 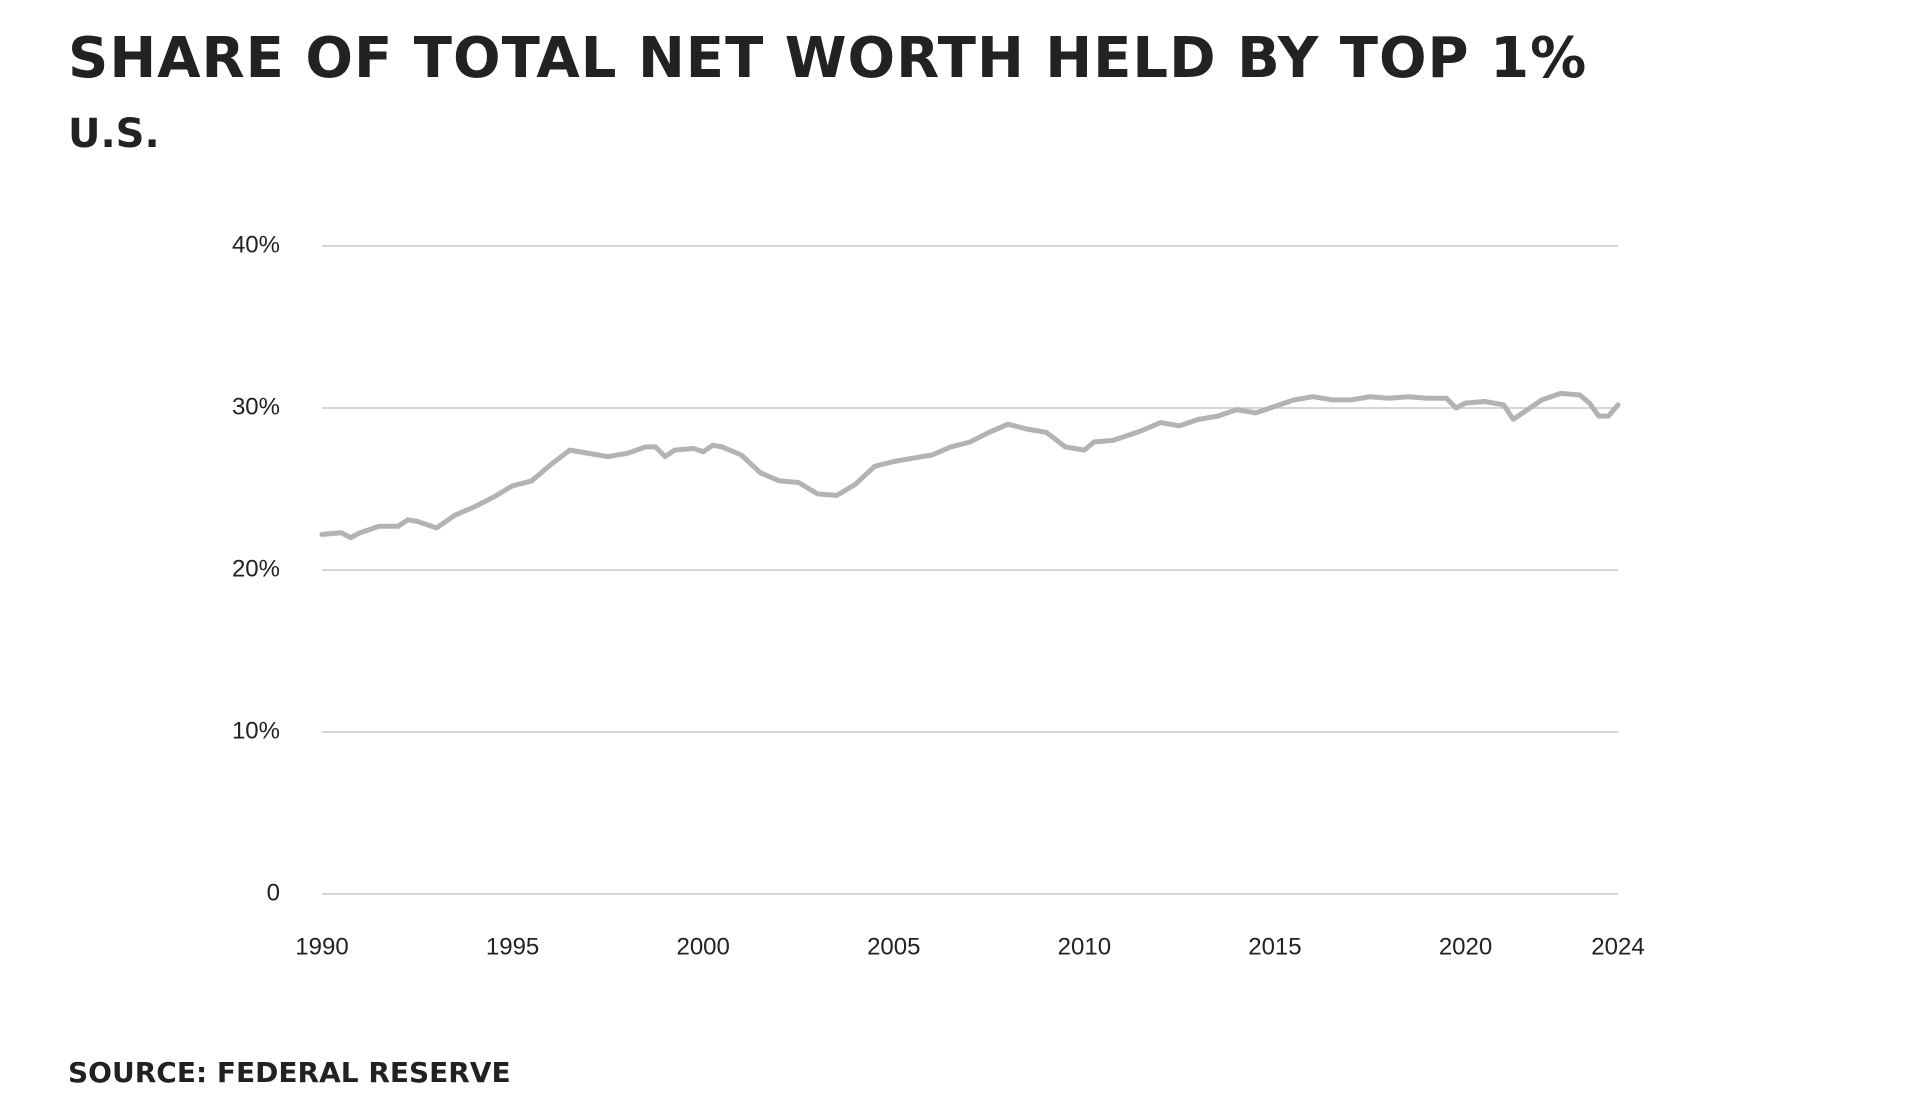 I want to click on data-line, so click(x=970, y=465).